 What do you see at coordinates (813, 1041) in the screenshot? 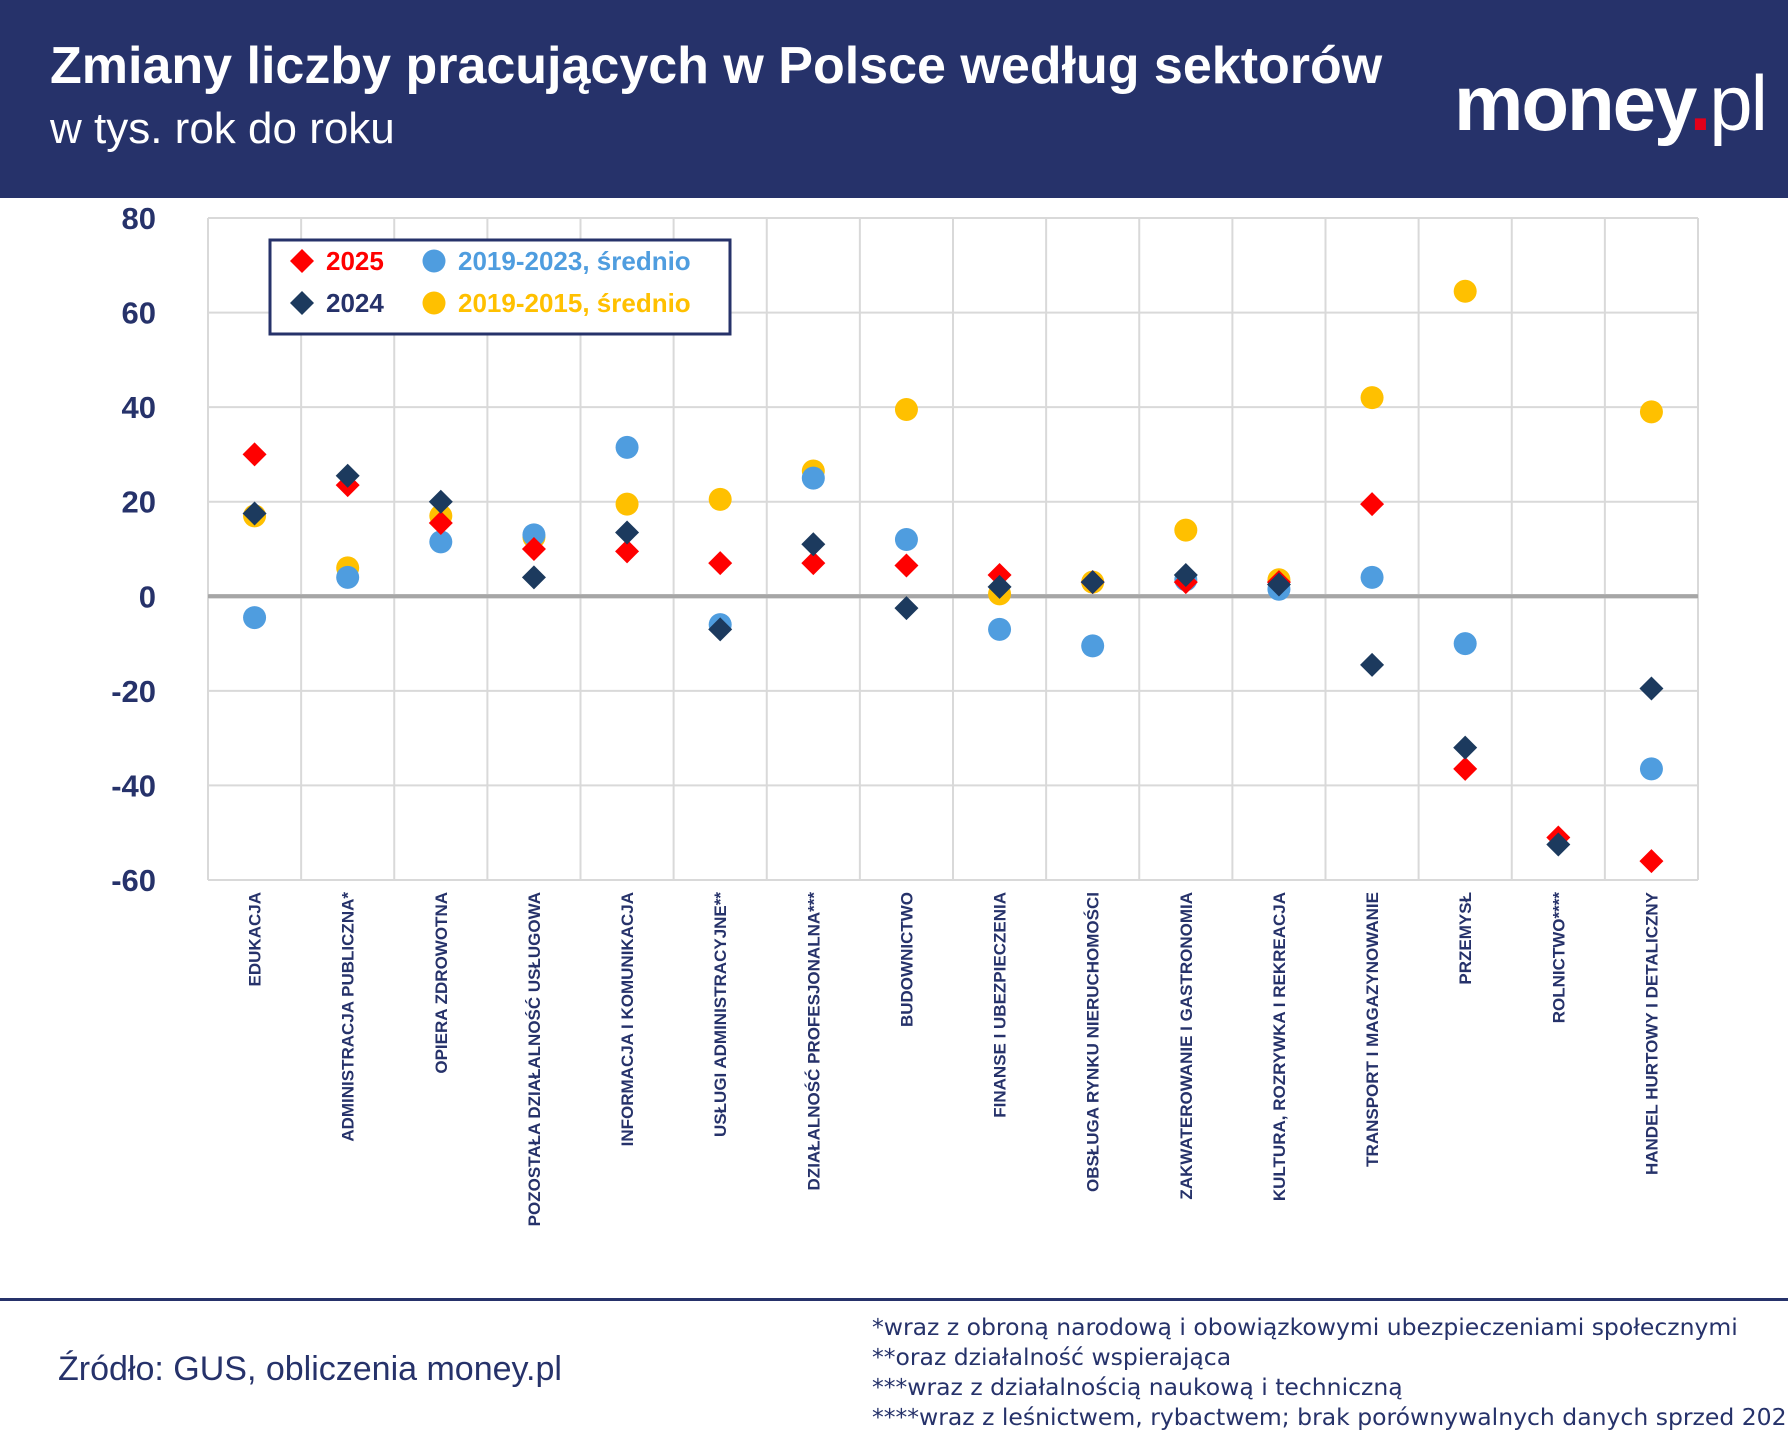
I see `x-category-label: DZIAŁALNOŚĆ PROFESJONALNA***` at bounding box center [813, 1041].